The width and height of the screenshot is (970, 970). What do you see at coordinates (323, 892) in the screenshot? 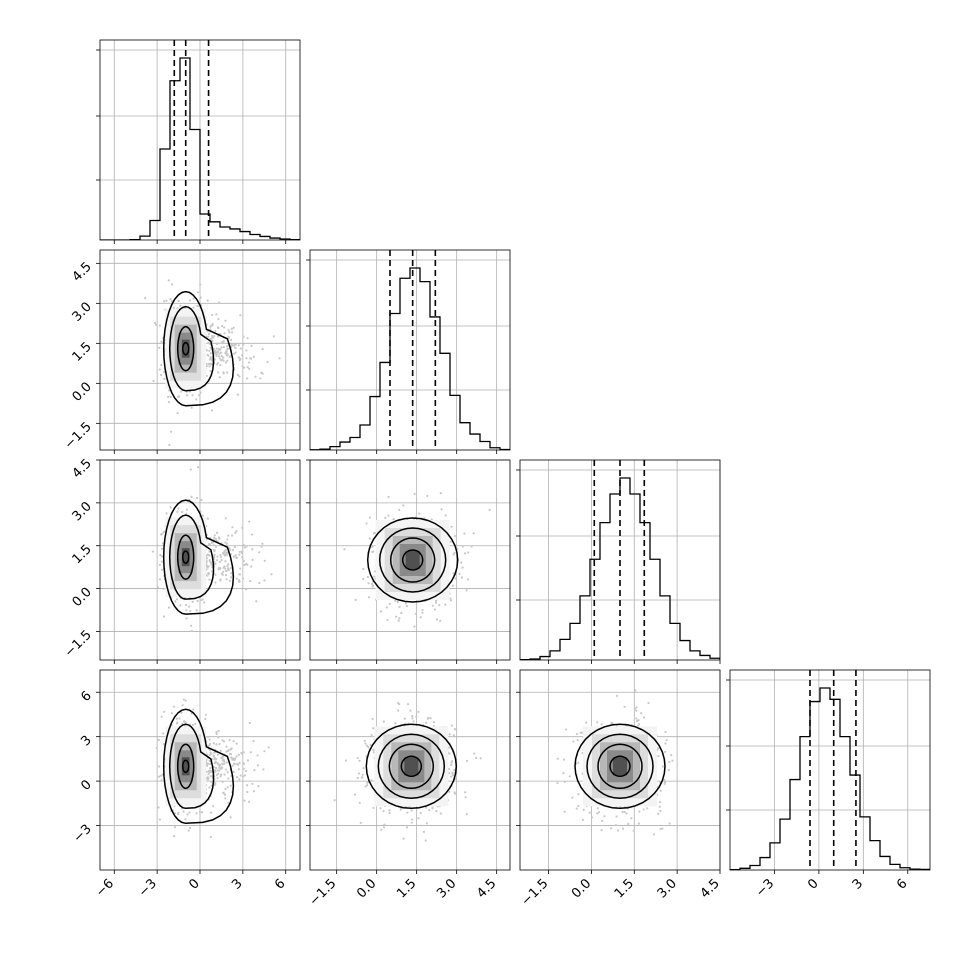
I see `x-tick-label: −1.5` at bounding box center [323, 892].